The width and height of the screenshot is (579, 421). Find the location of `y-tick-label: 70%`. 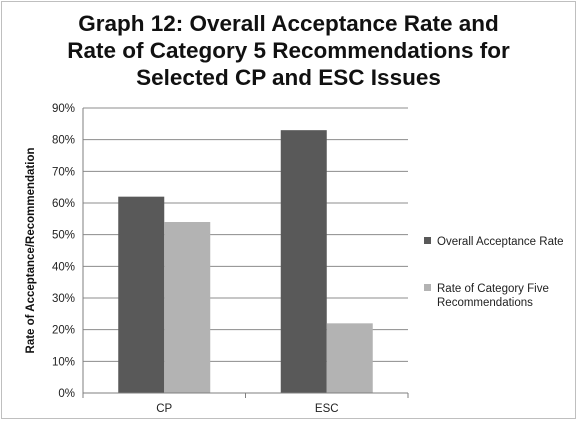

y-tick-label: 70% is located at coordinates (63, 172).